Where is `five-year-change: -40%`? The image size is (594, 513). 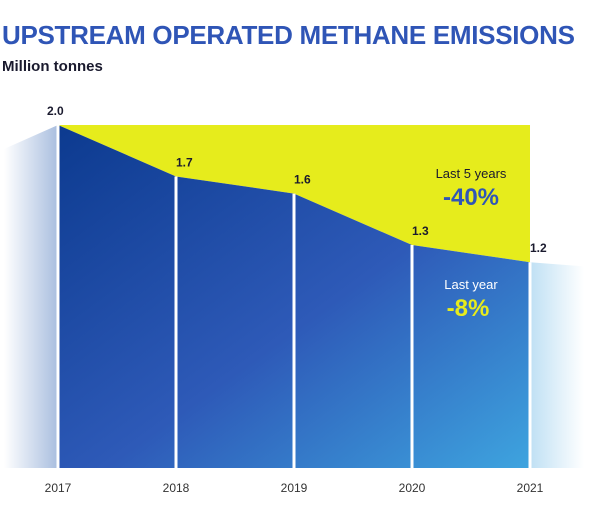 five-year-change: -40% is located at coordinates (471, 197).